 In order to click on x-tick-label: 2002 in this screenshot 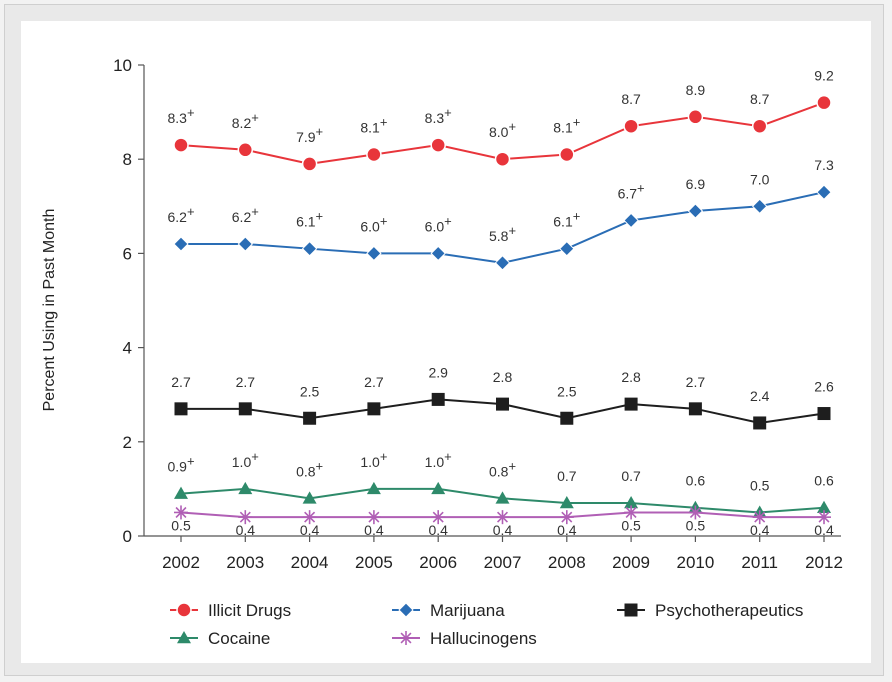, I will do `click(181, 562)`.